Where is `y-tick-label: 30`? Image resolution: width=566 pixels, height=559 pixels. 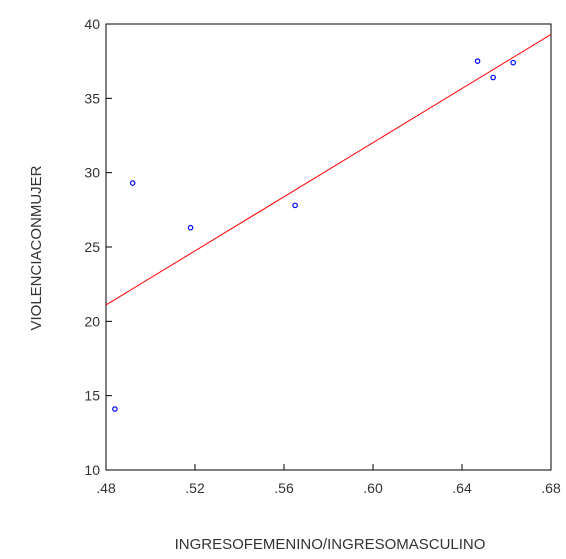
y-tick-label: 30 is located at coordinates (92, 173).